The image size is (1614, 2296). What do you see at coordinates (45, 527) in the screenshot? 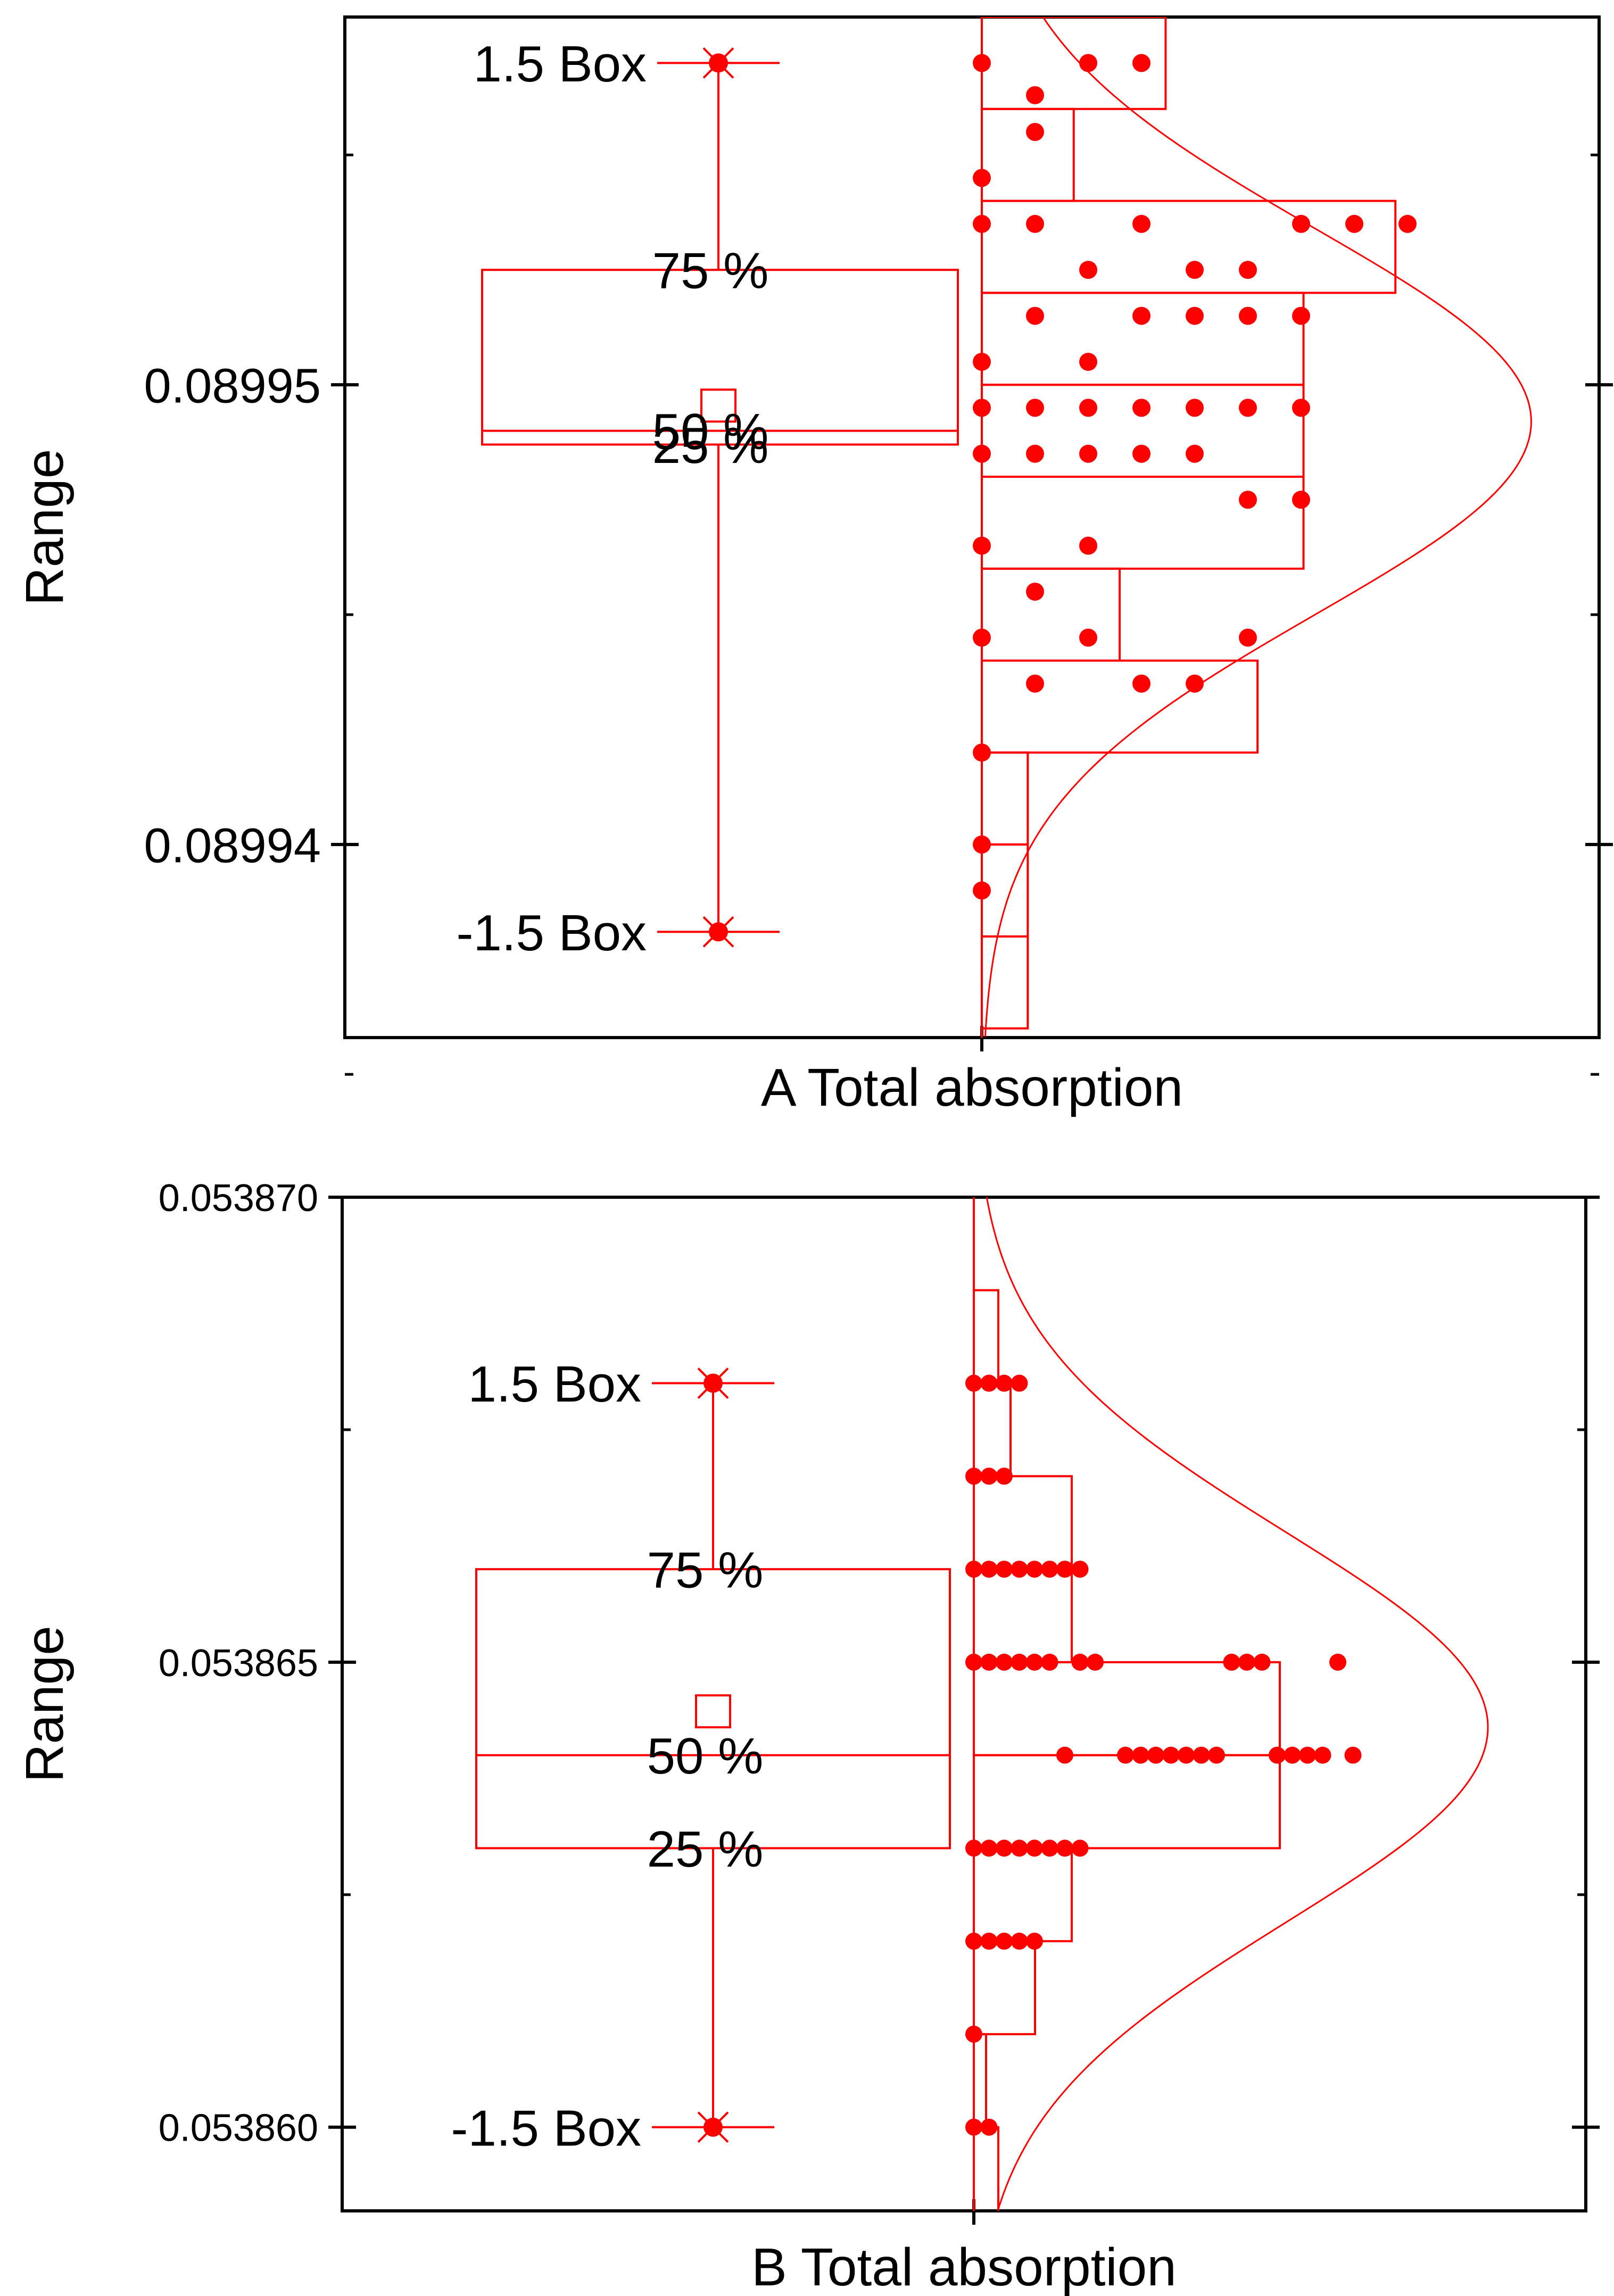
I see `y-axis-label: Range` at bounding box center [45, 527].